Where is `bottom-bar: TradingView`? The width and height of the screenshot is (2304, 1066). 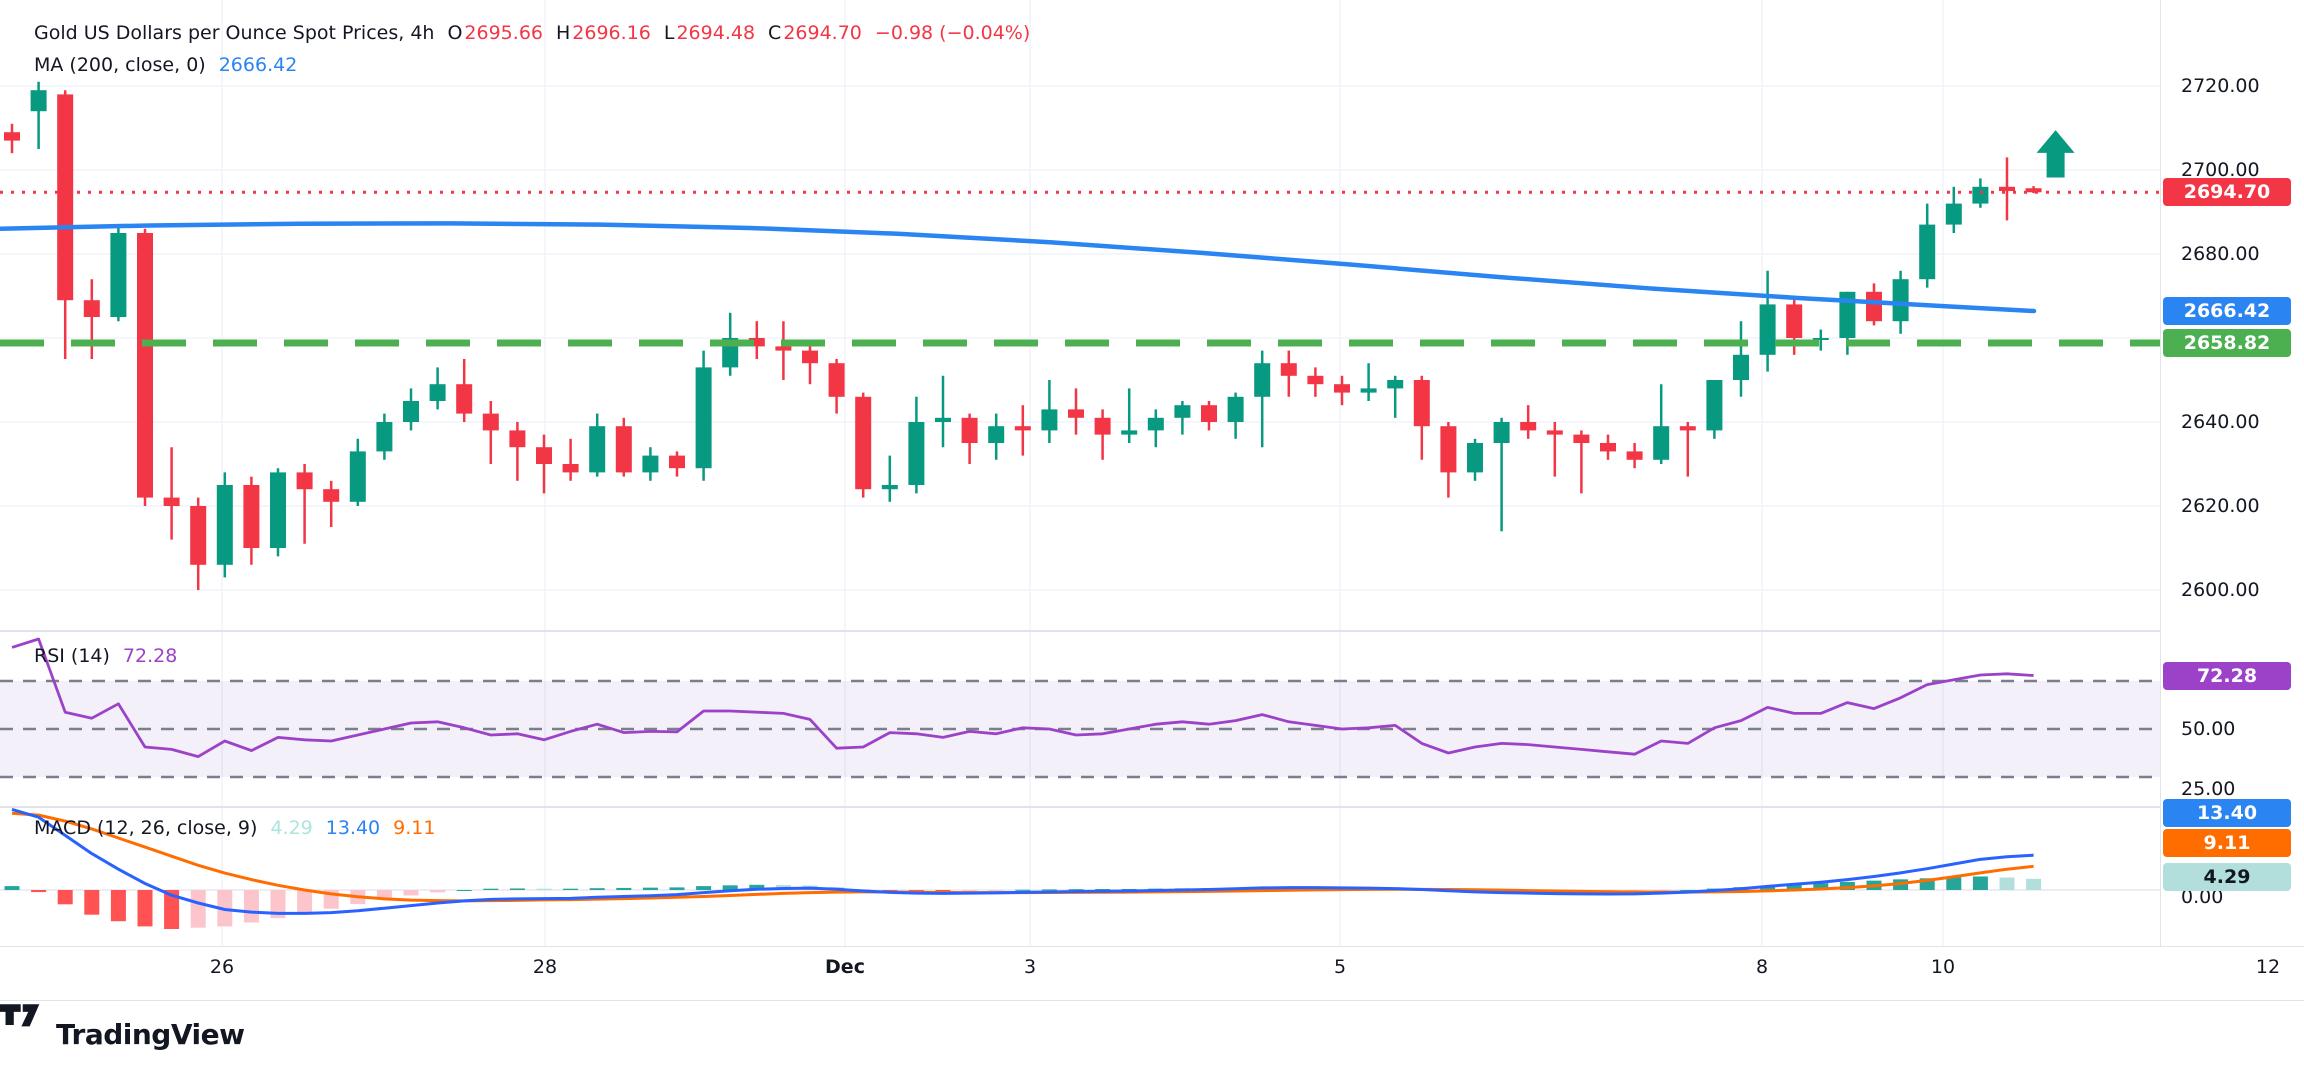
bottom-bar: TradingView is located at coordinates (1152, 1033).